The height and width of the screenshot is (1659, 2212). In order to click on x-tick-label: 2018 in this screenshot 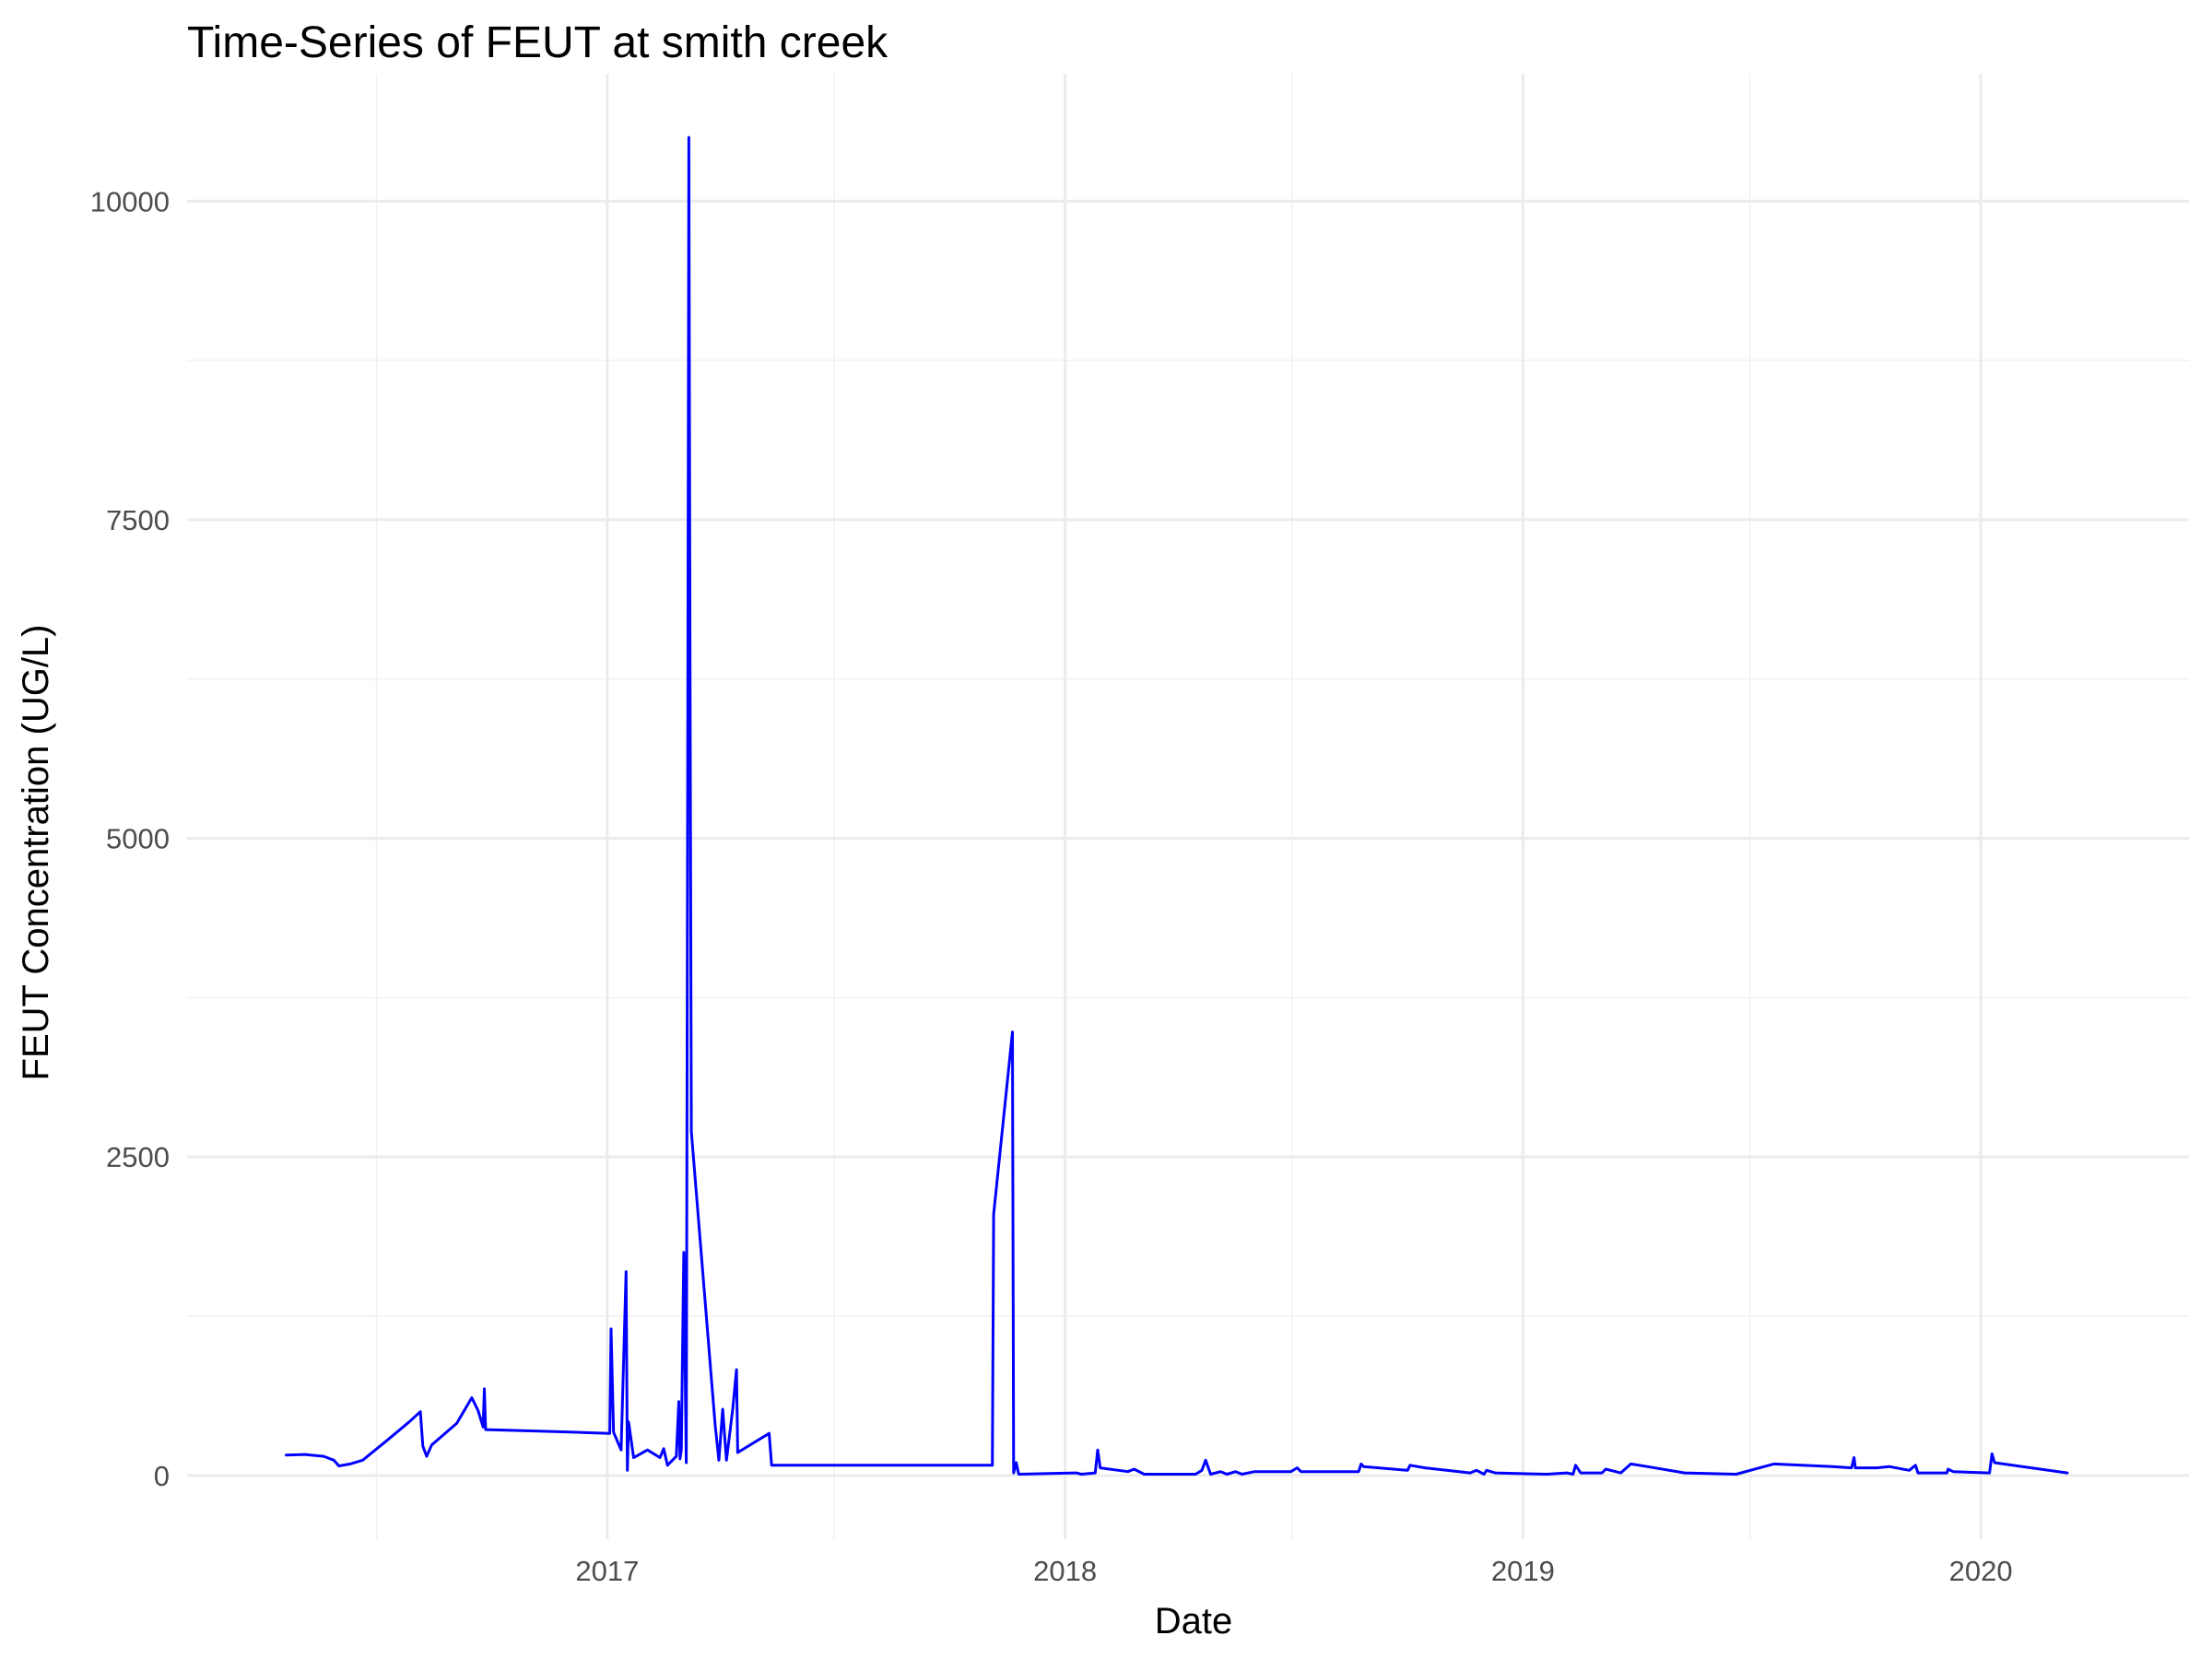, I will do `click(1065, 1571)`.